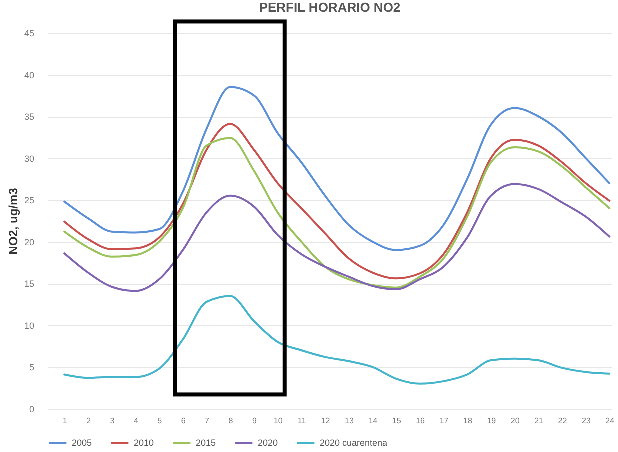  What do you see at coordinates (468, 421) in the screenshot?
I see `x-tick-label: 18` at bounding box center [468, 421].